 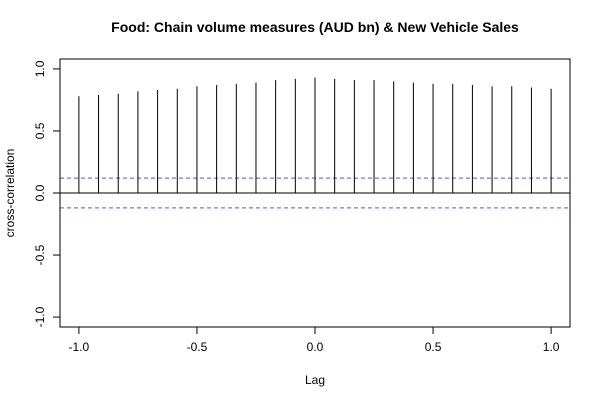 What do you see at coordinates (315, 380) in the screenshot?
I see `x-axis-label: Lag` at bounding box center [315, 380].